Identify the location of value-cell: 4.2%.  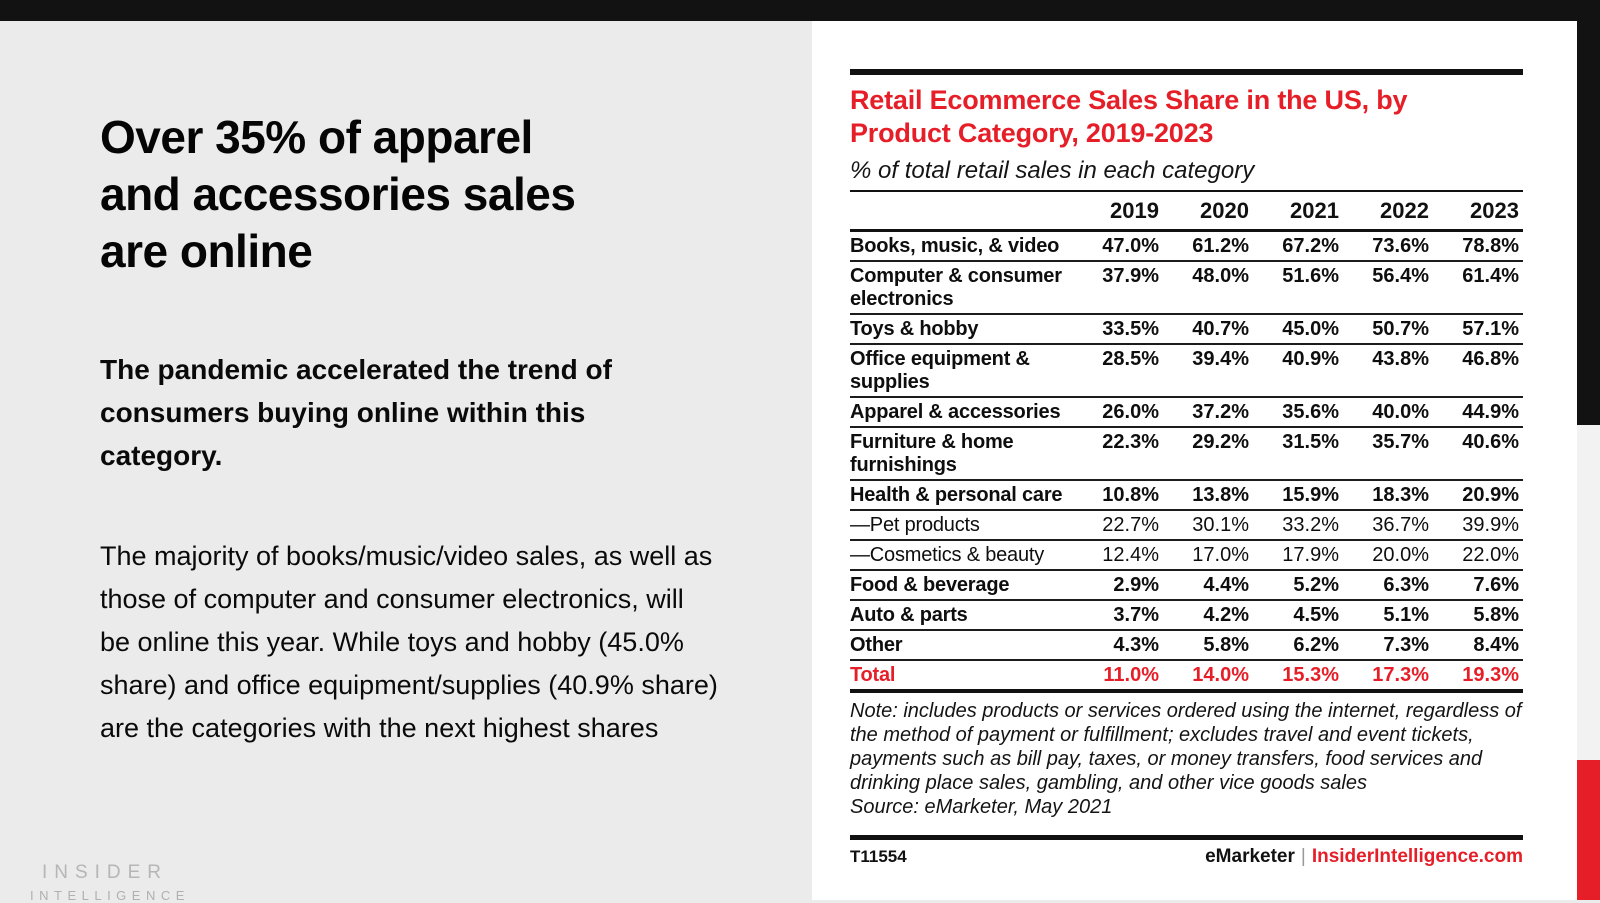
(1208, 615).